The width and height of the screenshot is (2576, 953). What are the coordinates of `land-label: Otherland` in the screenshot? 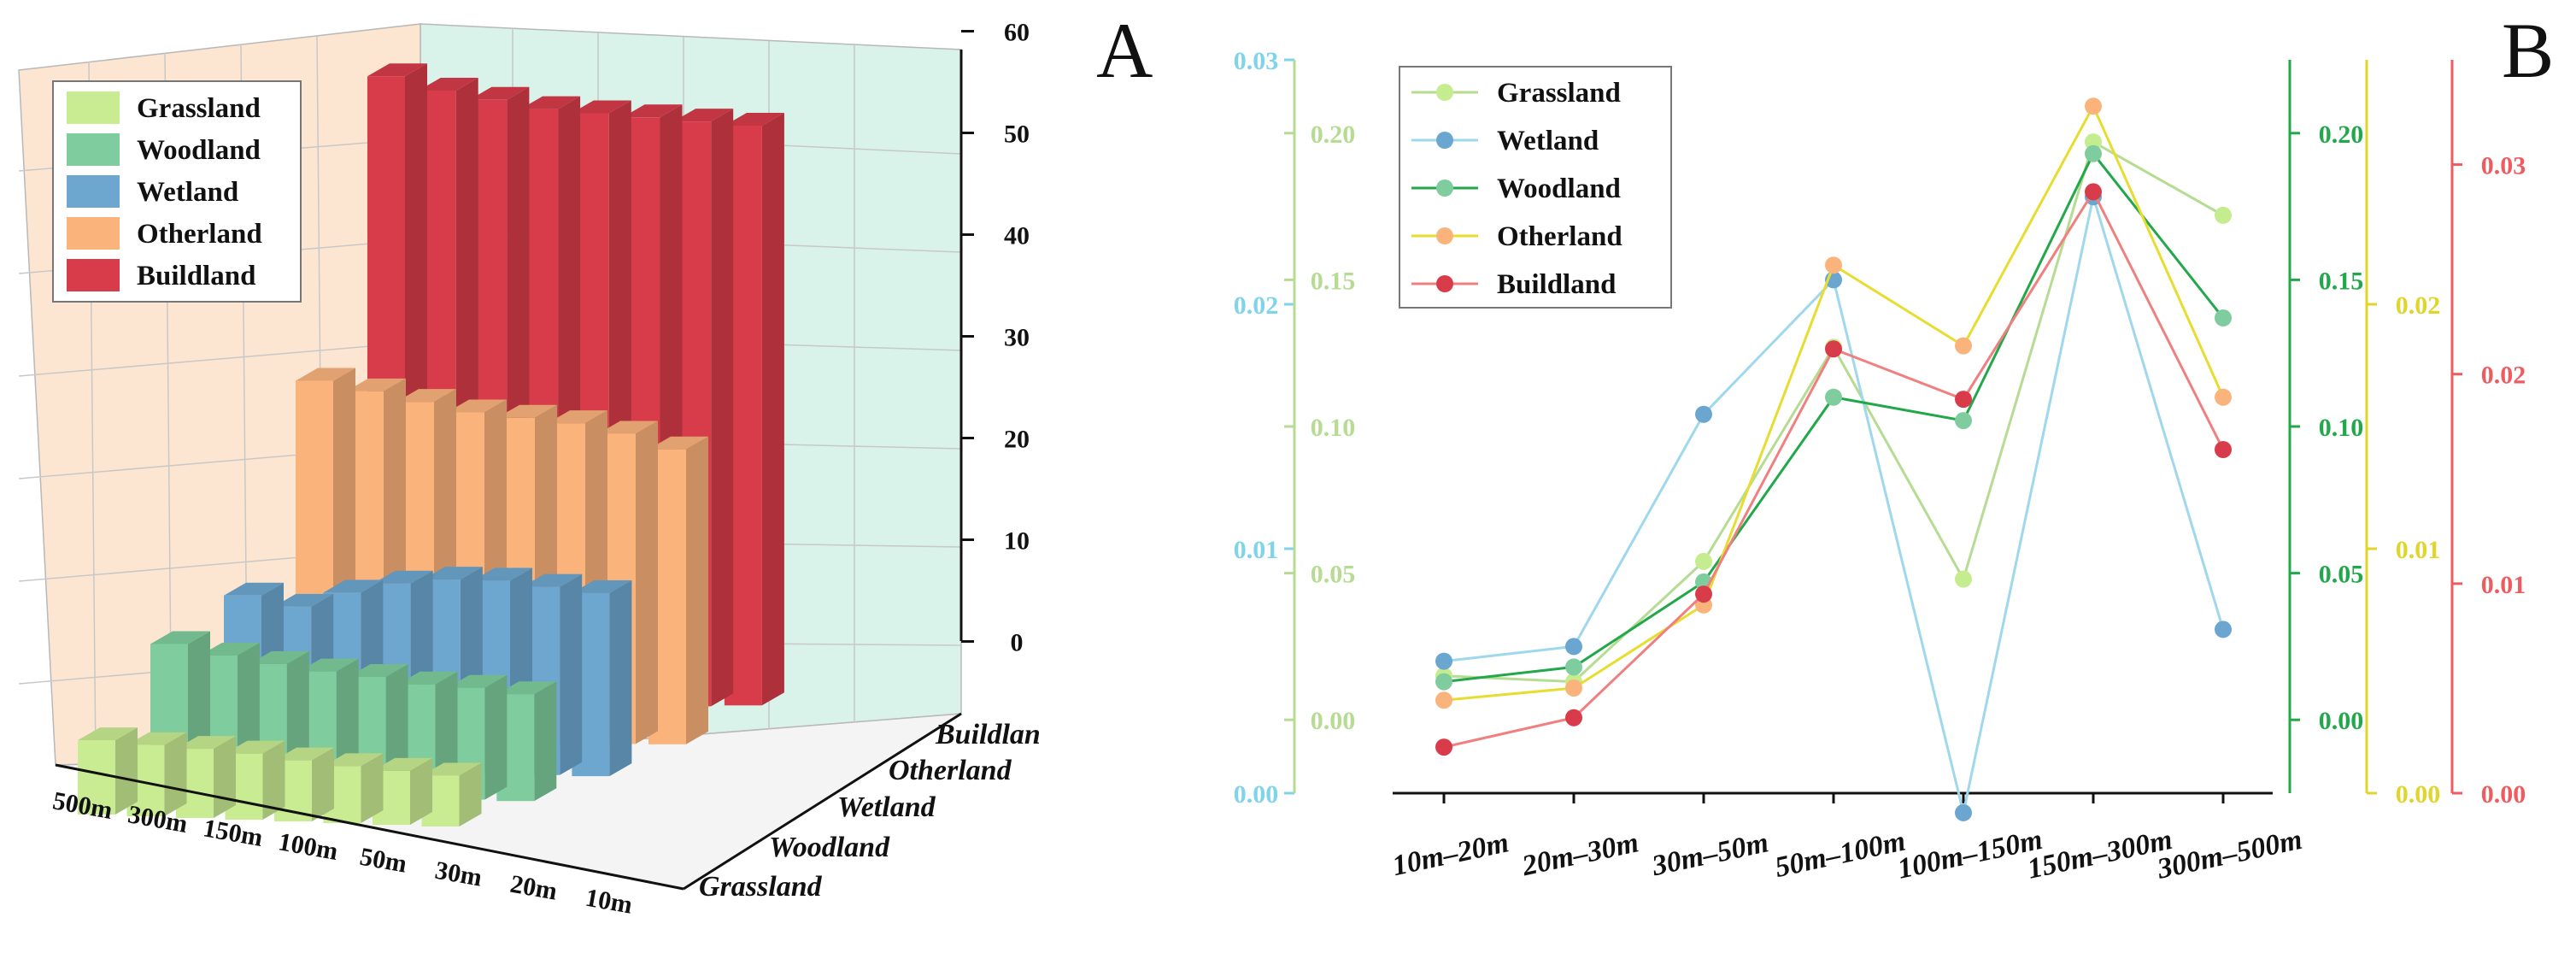 It's located at (950, 770).